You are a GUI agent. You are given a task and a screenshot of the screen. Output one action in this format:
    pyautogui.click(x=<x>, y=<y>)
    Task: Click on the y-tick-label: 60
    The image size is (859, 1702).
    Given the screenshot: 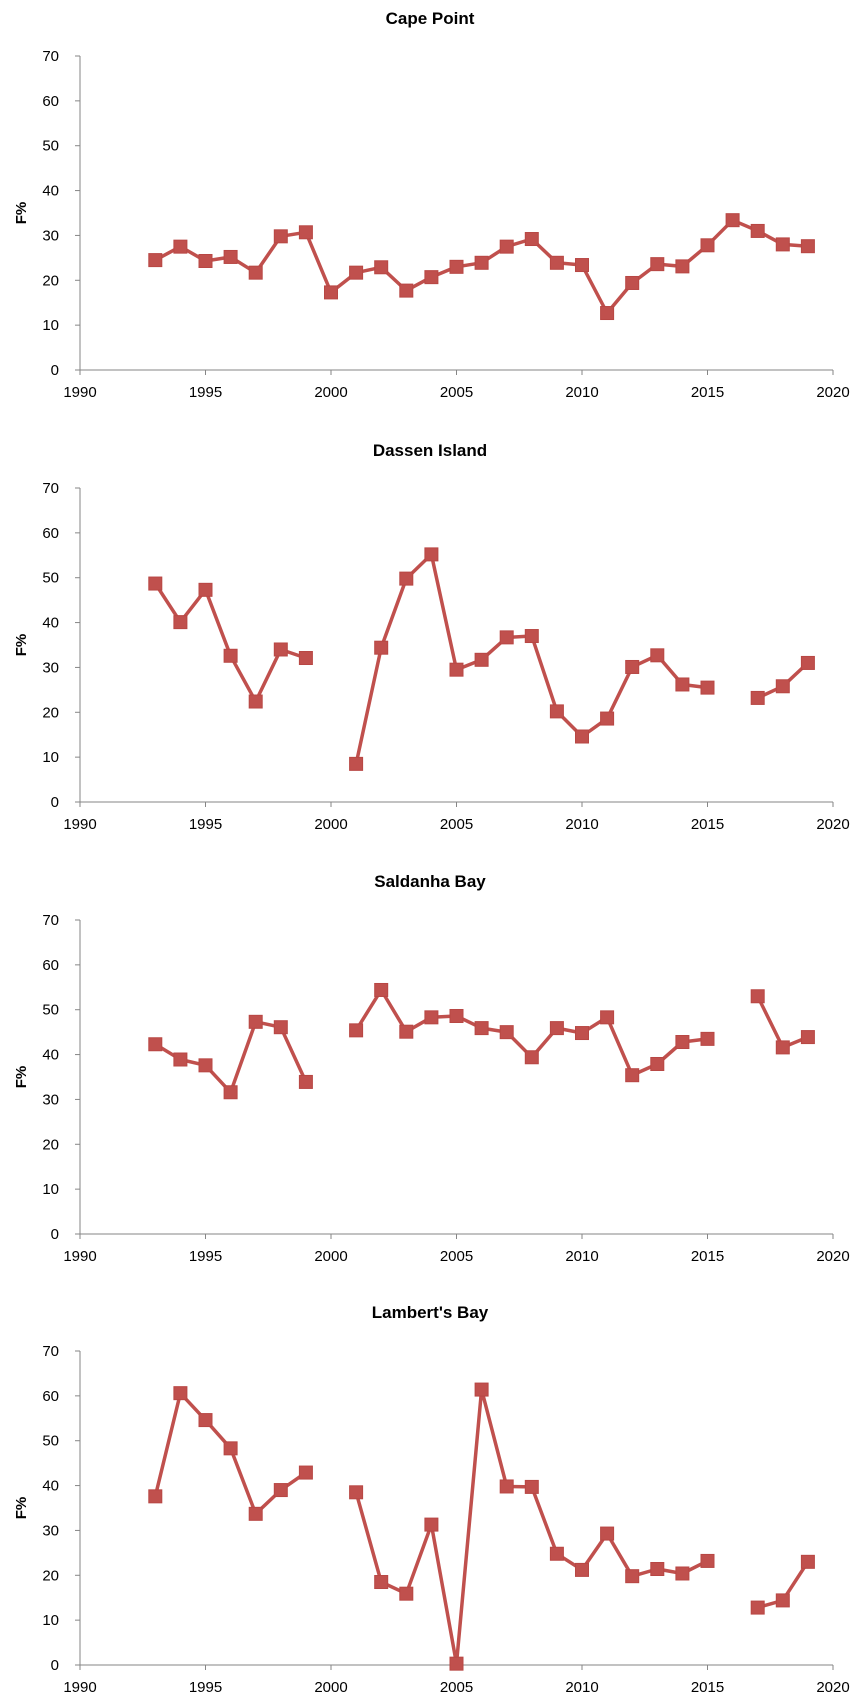 What is the action you would take?
    pyautogui.click(x=50, y=101)
    